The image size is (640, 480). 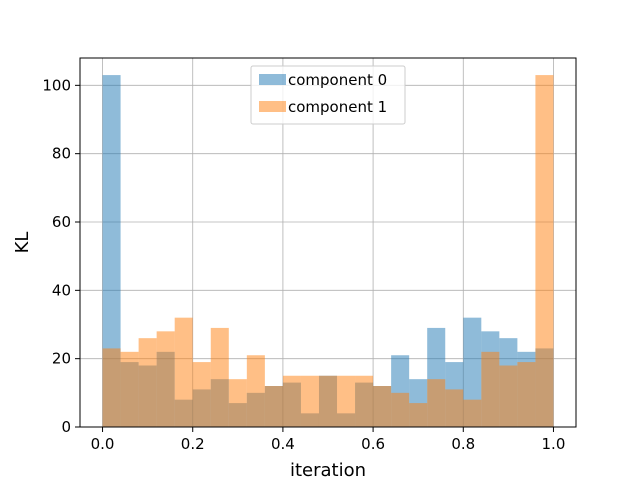 What do you see at coordinates (61, 154) in the screenshot?
I see `y-tick-label: 80` at bounding box center [61, 154].